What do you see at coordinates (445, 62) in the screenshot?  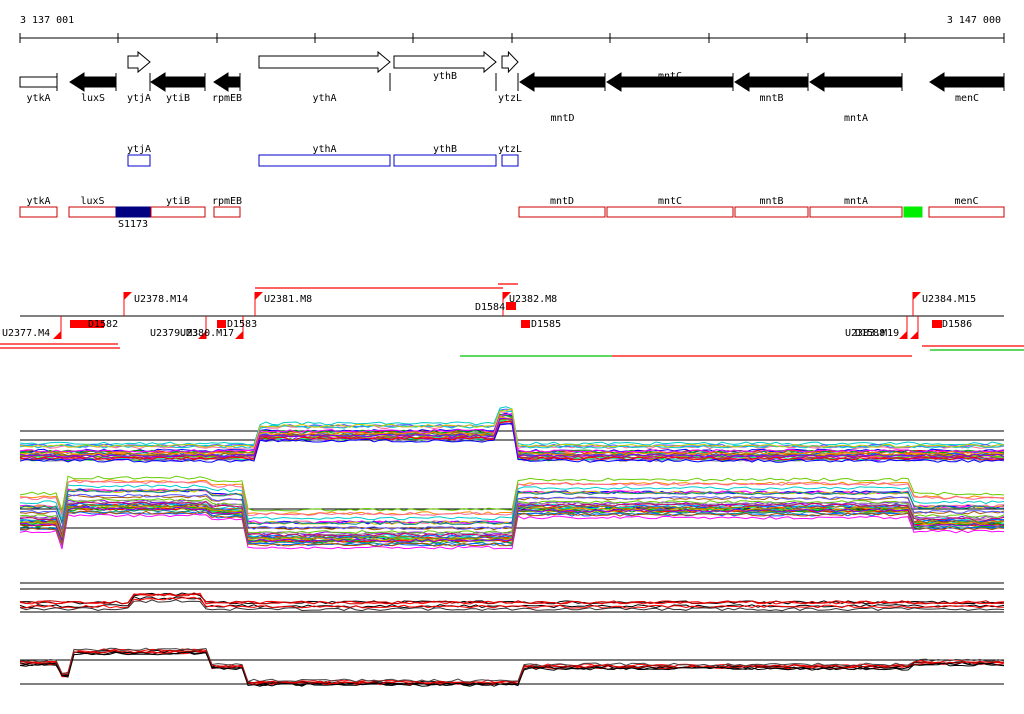 I see `gene-ythB-arrow` at bounding box center [445, 62].